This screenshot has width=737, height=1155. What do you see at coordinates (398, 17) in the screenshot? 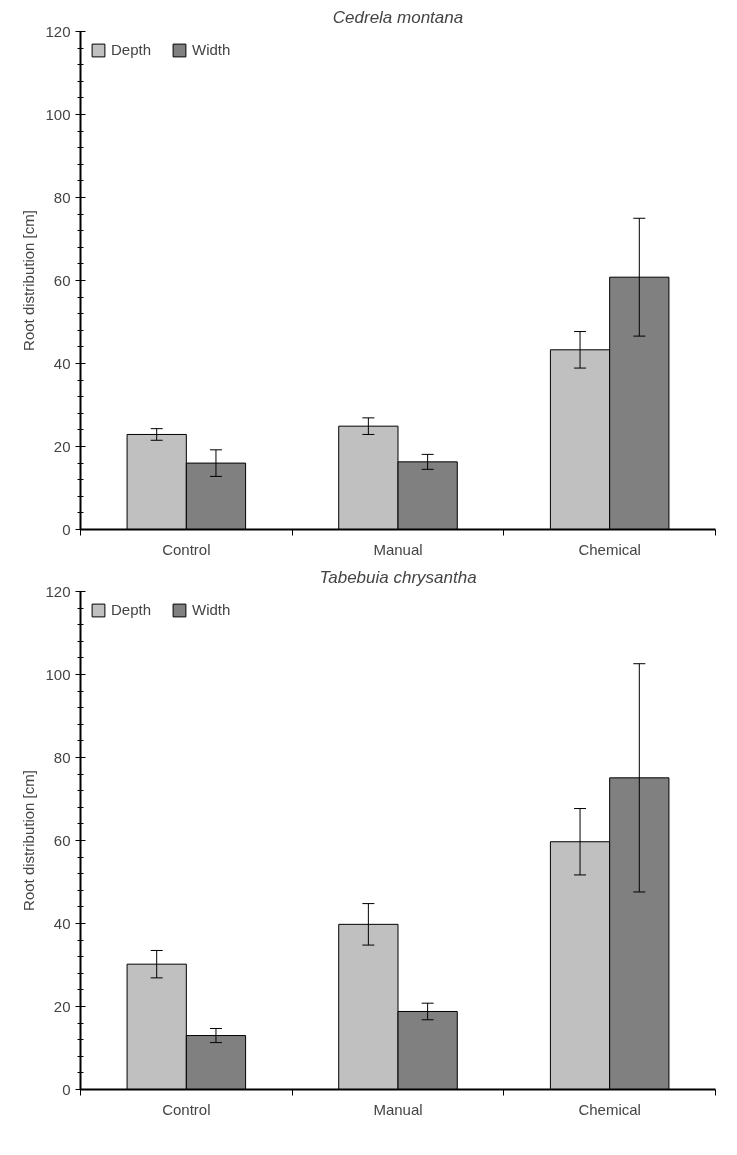
I see `chart-title: Cedrela montana` at bounding box center [398, 17].